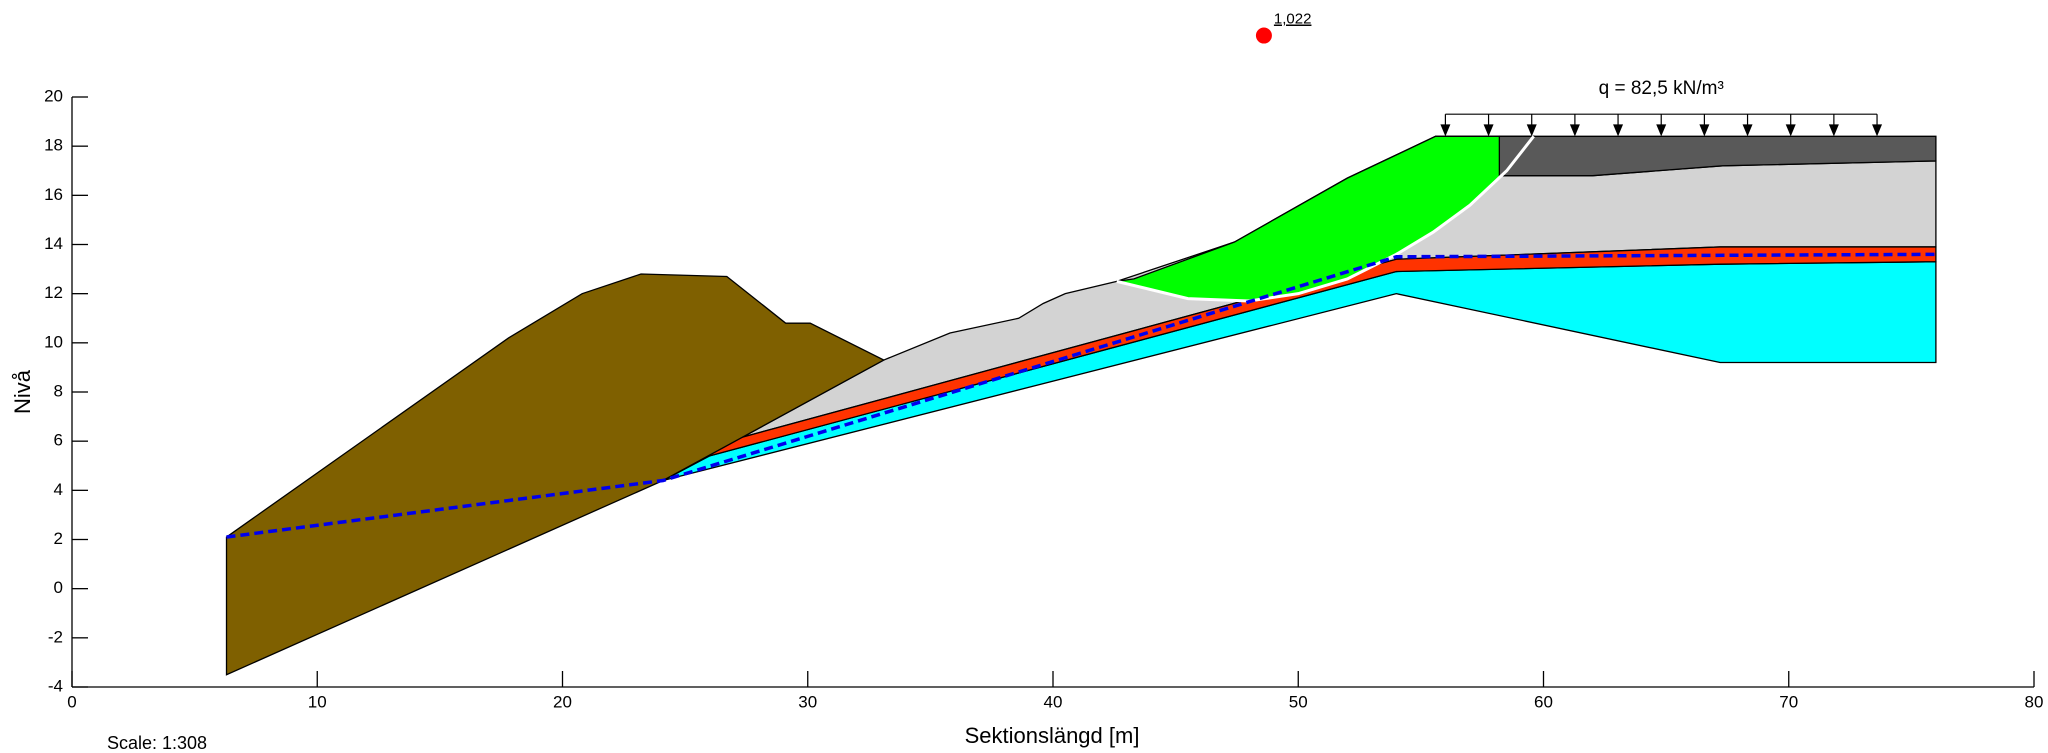 This screenshot has height=753, width=2048. Describe the element at coordinates (2034, 701) in the screenshot. I see `x-tick-label: 80` at that location.